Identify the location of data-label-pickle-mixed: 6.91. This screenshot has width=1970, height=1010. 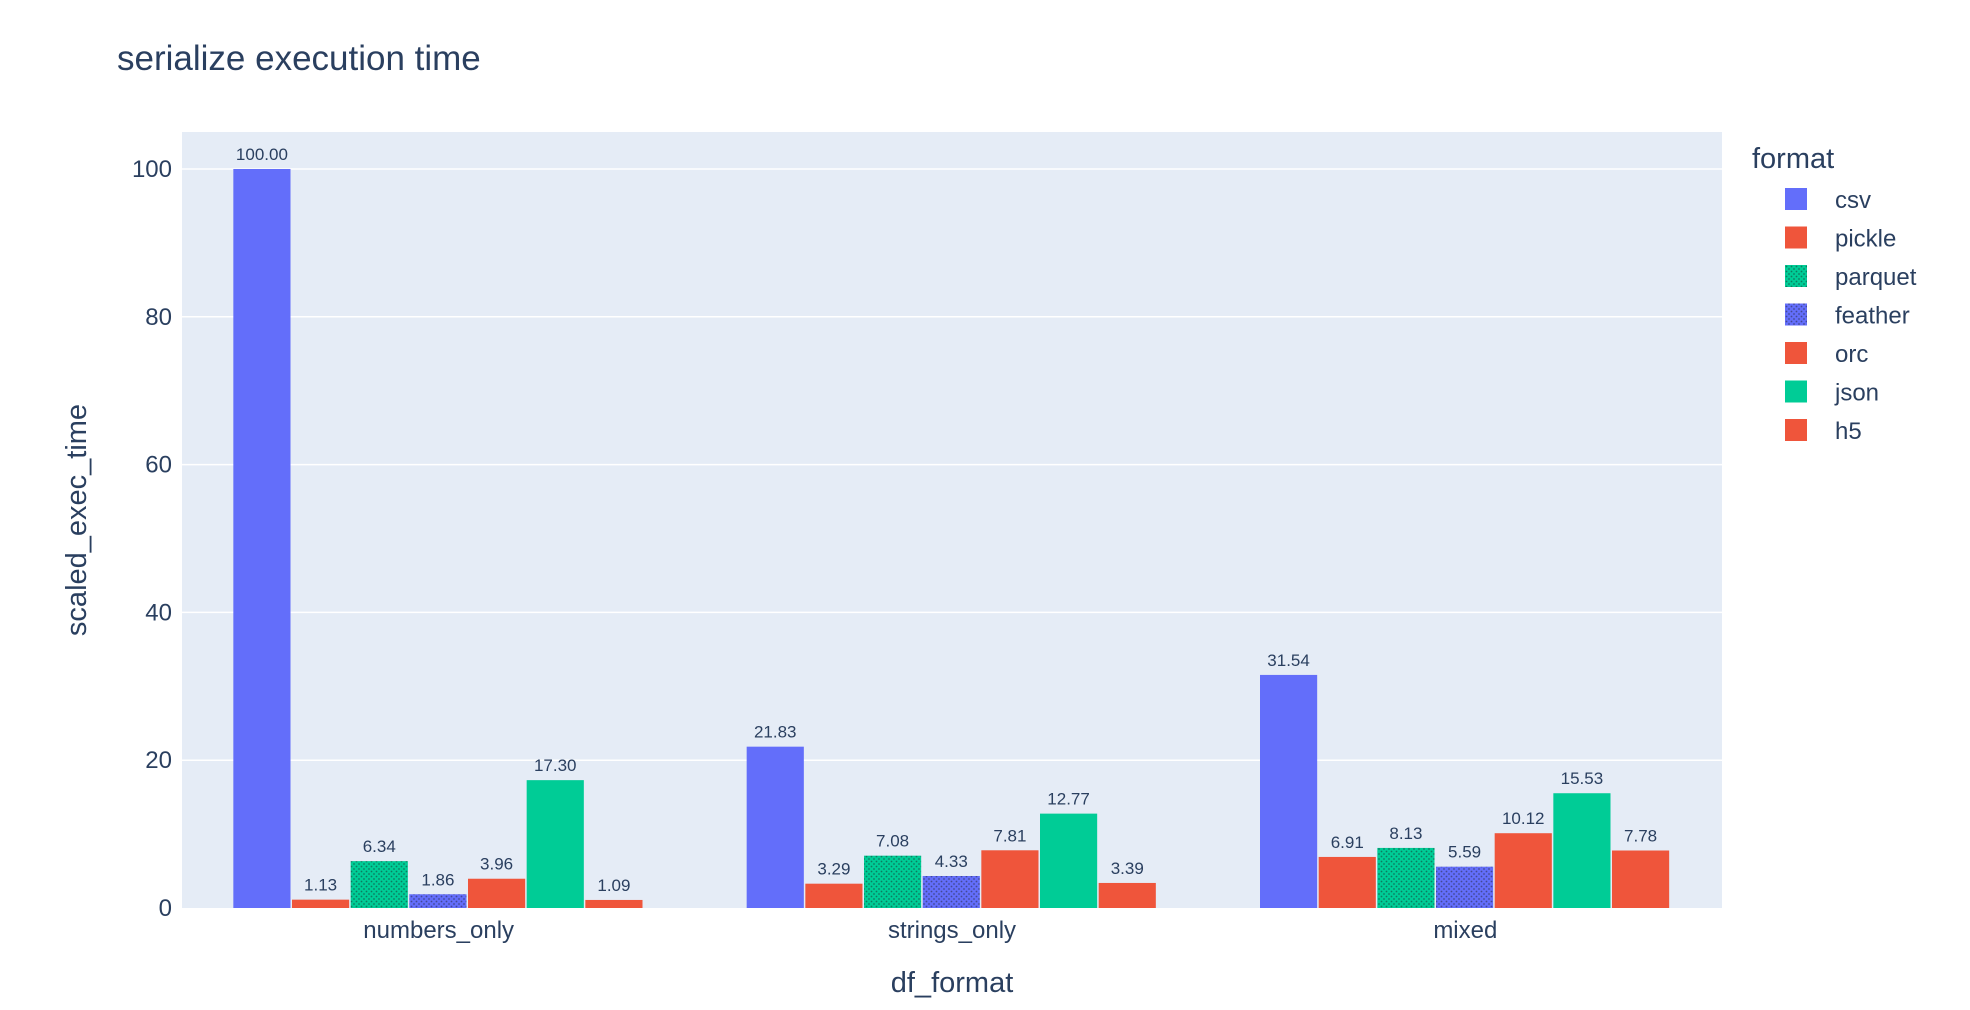
(1347, 842).